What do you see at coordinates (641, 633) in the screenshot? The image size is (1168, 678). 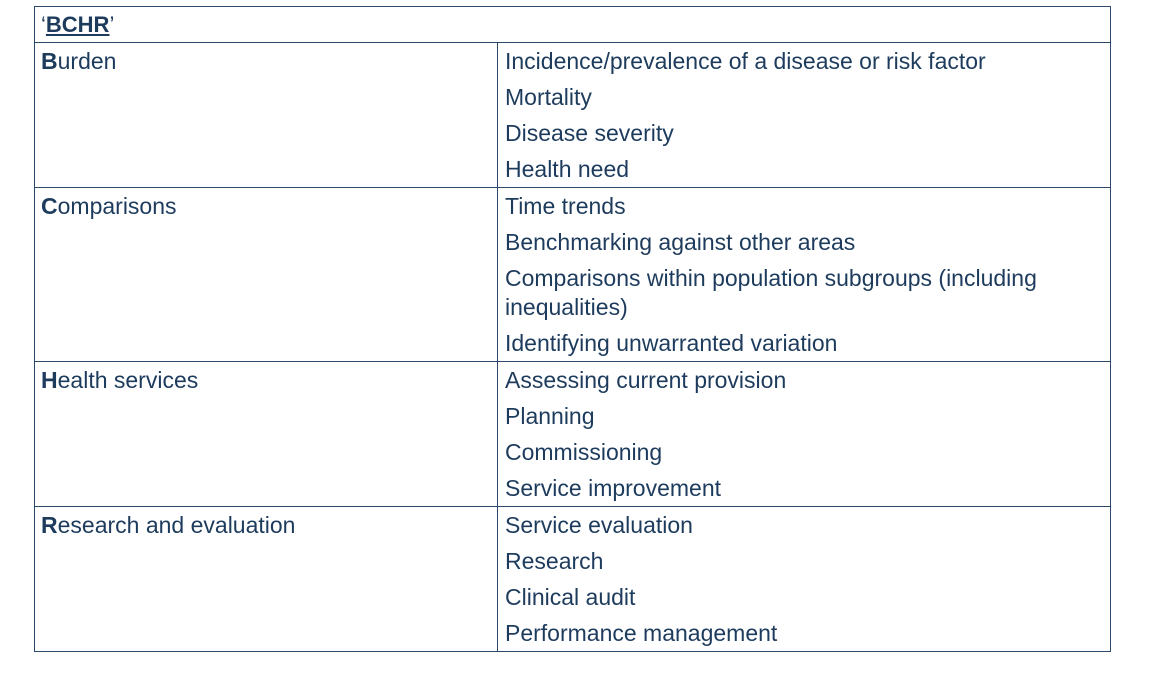 I see `item: Performance management` at bounding box center [641, 633].